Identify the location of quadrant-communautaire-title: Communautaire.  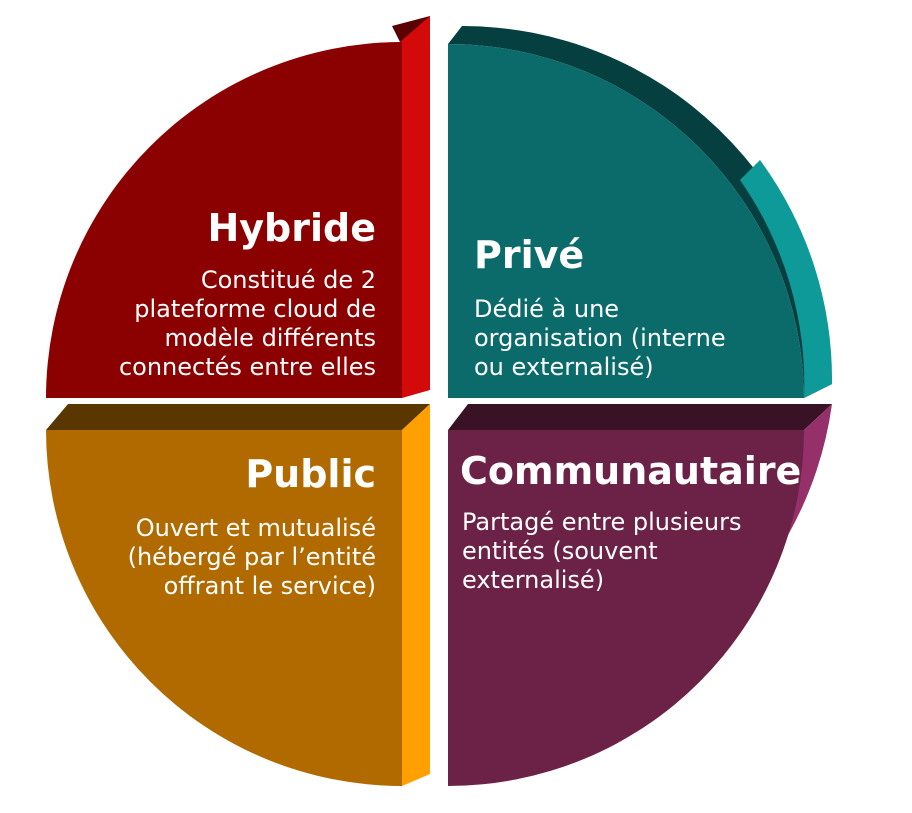
(630, 471).